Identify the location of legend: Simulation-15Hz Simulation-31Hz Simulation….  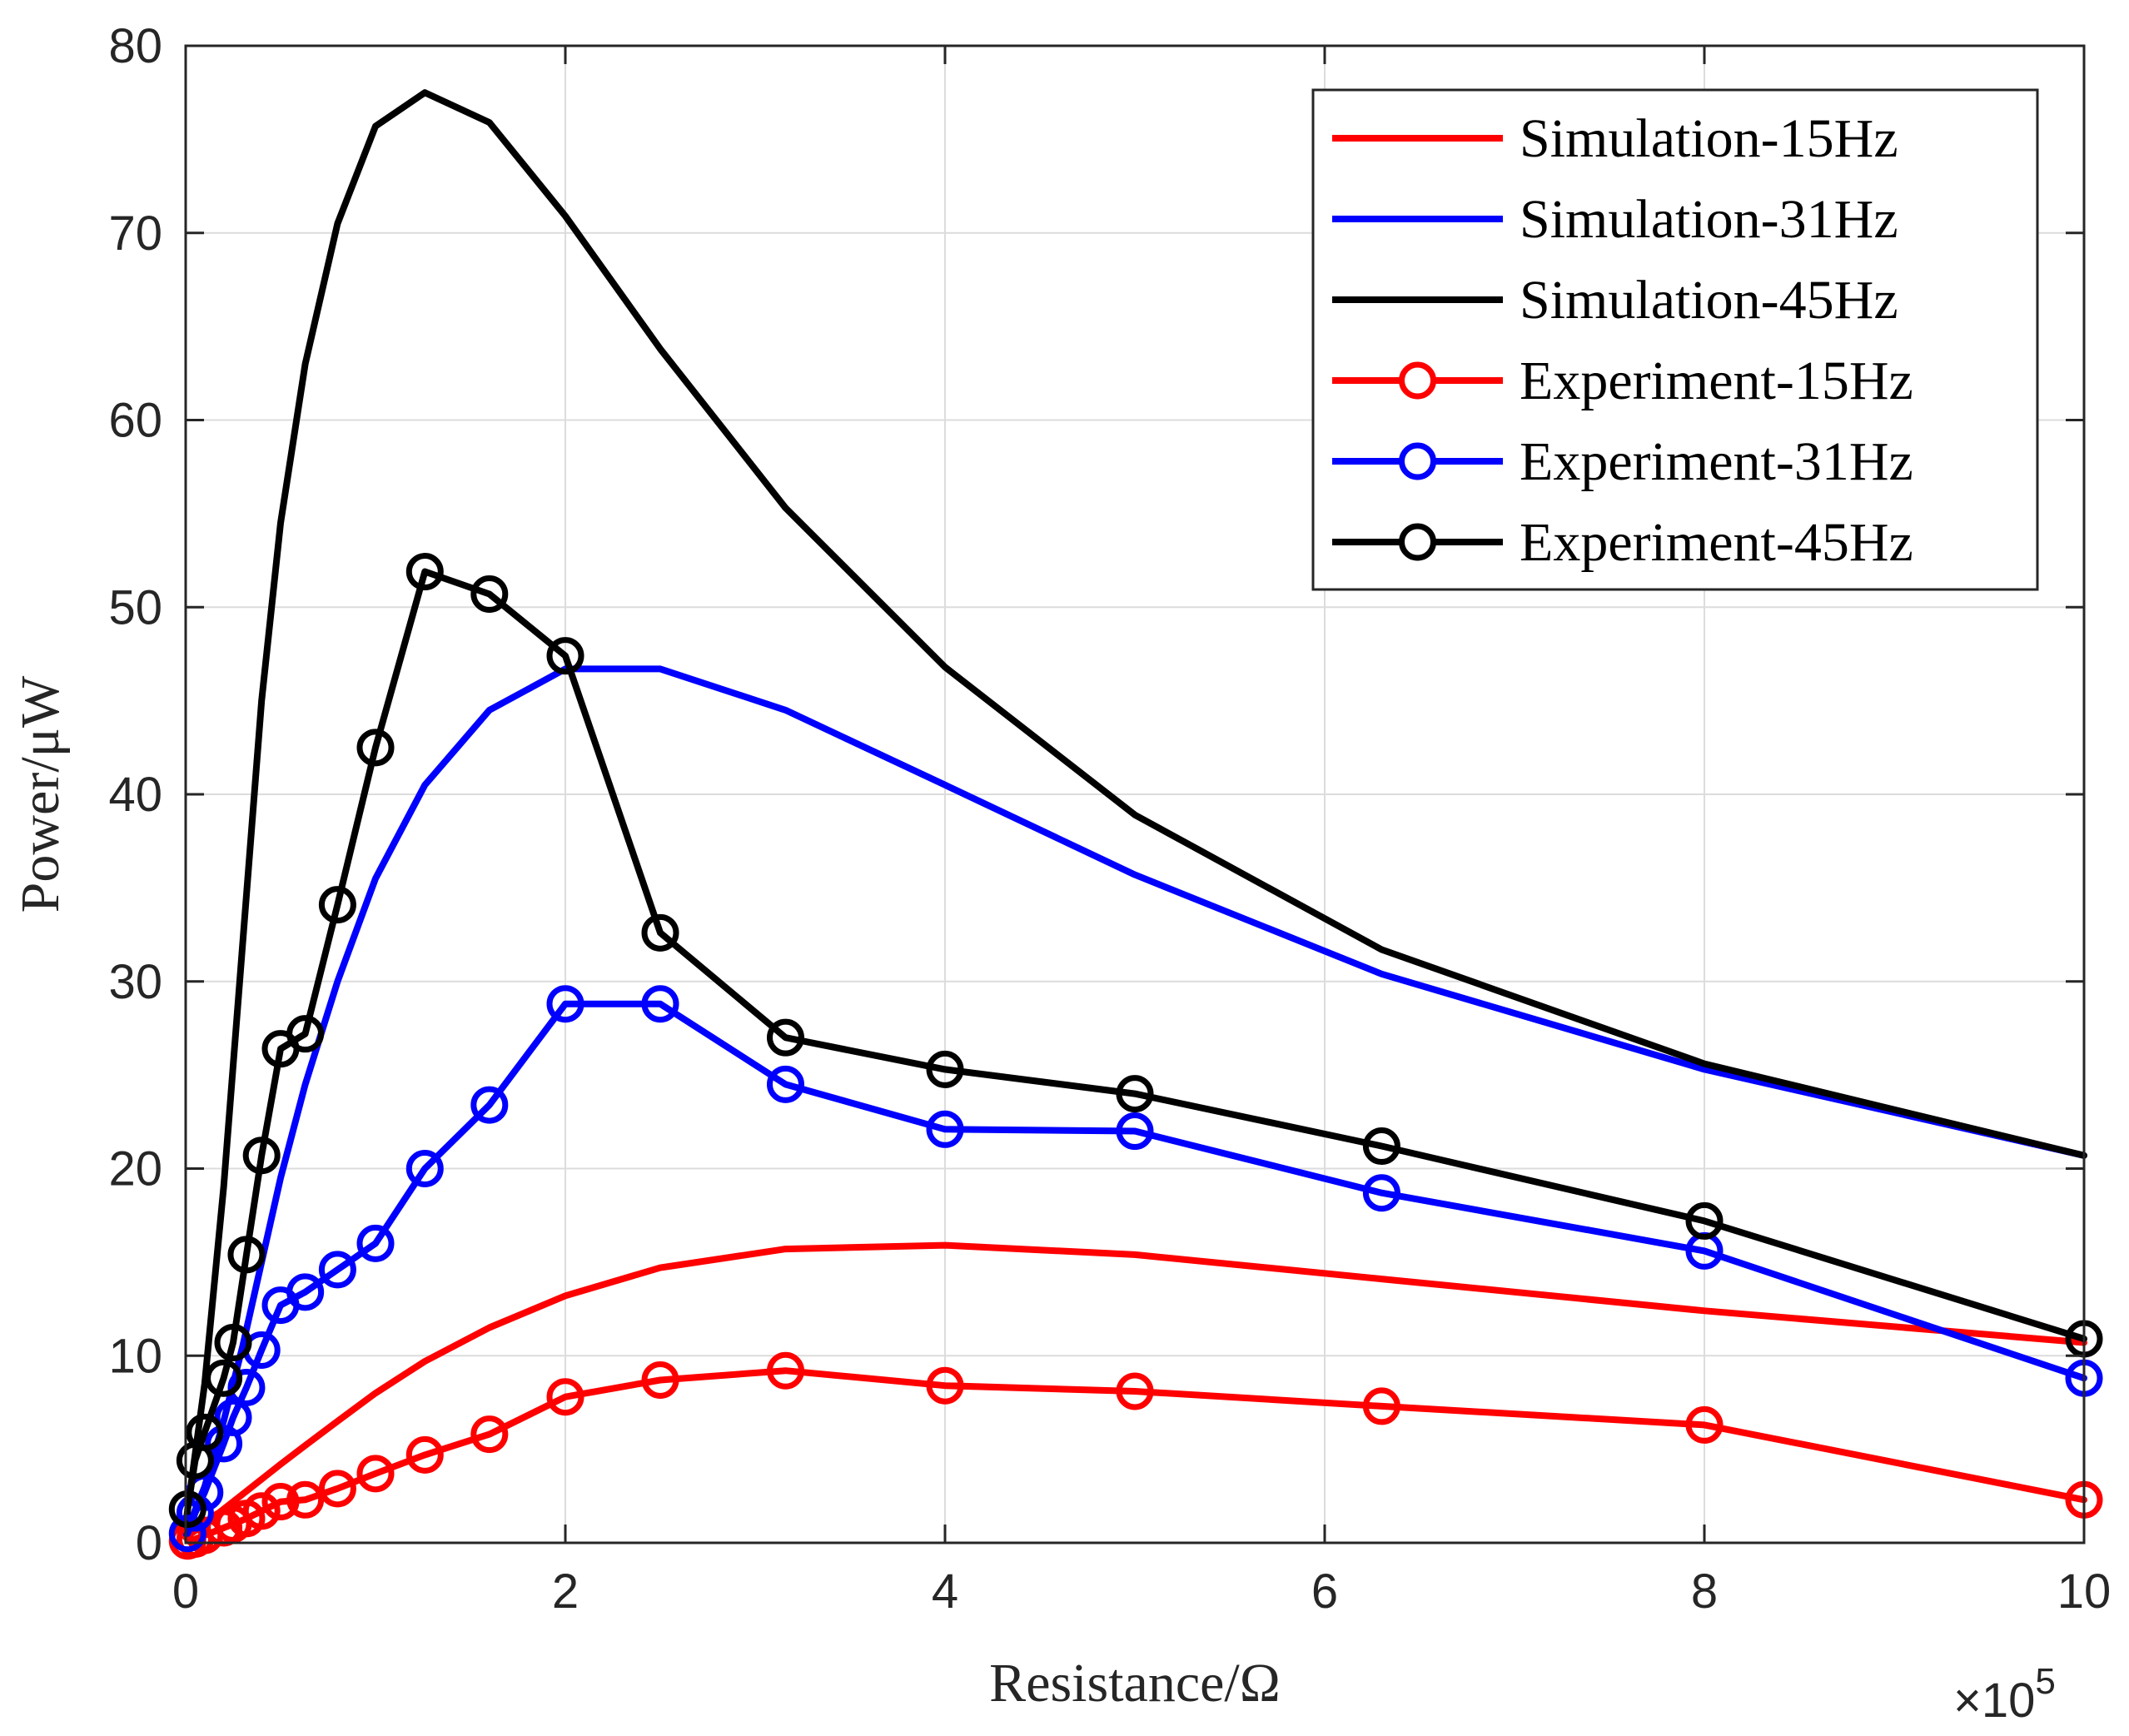
(1675, 339).